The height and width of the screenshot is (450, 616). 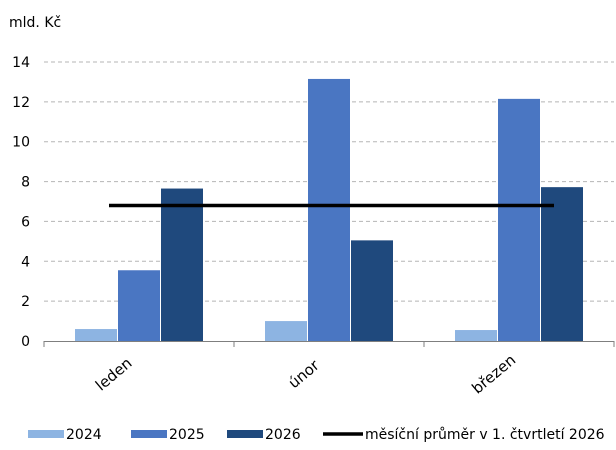 I want to click on bar-2026-březen, so click(x=562, y=264).